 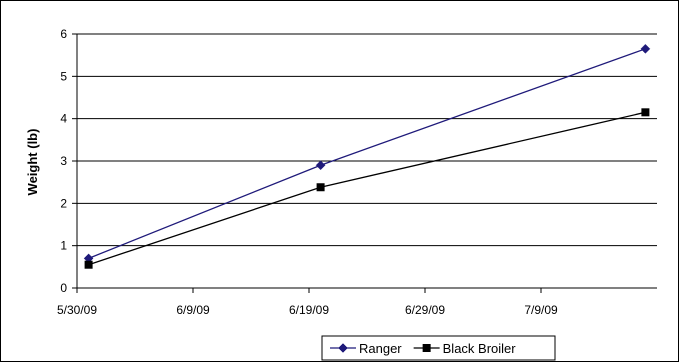 I want to click on x-tick-label-4: 7/9/09, so click(x=541, y=310).